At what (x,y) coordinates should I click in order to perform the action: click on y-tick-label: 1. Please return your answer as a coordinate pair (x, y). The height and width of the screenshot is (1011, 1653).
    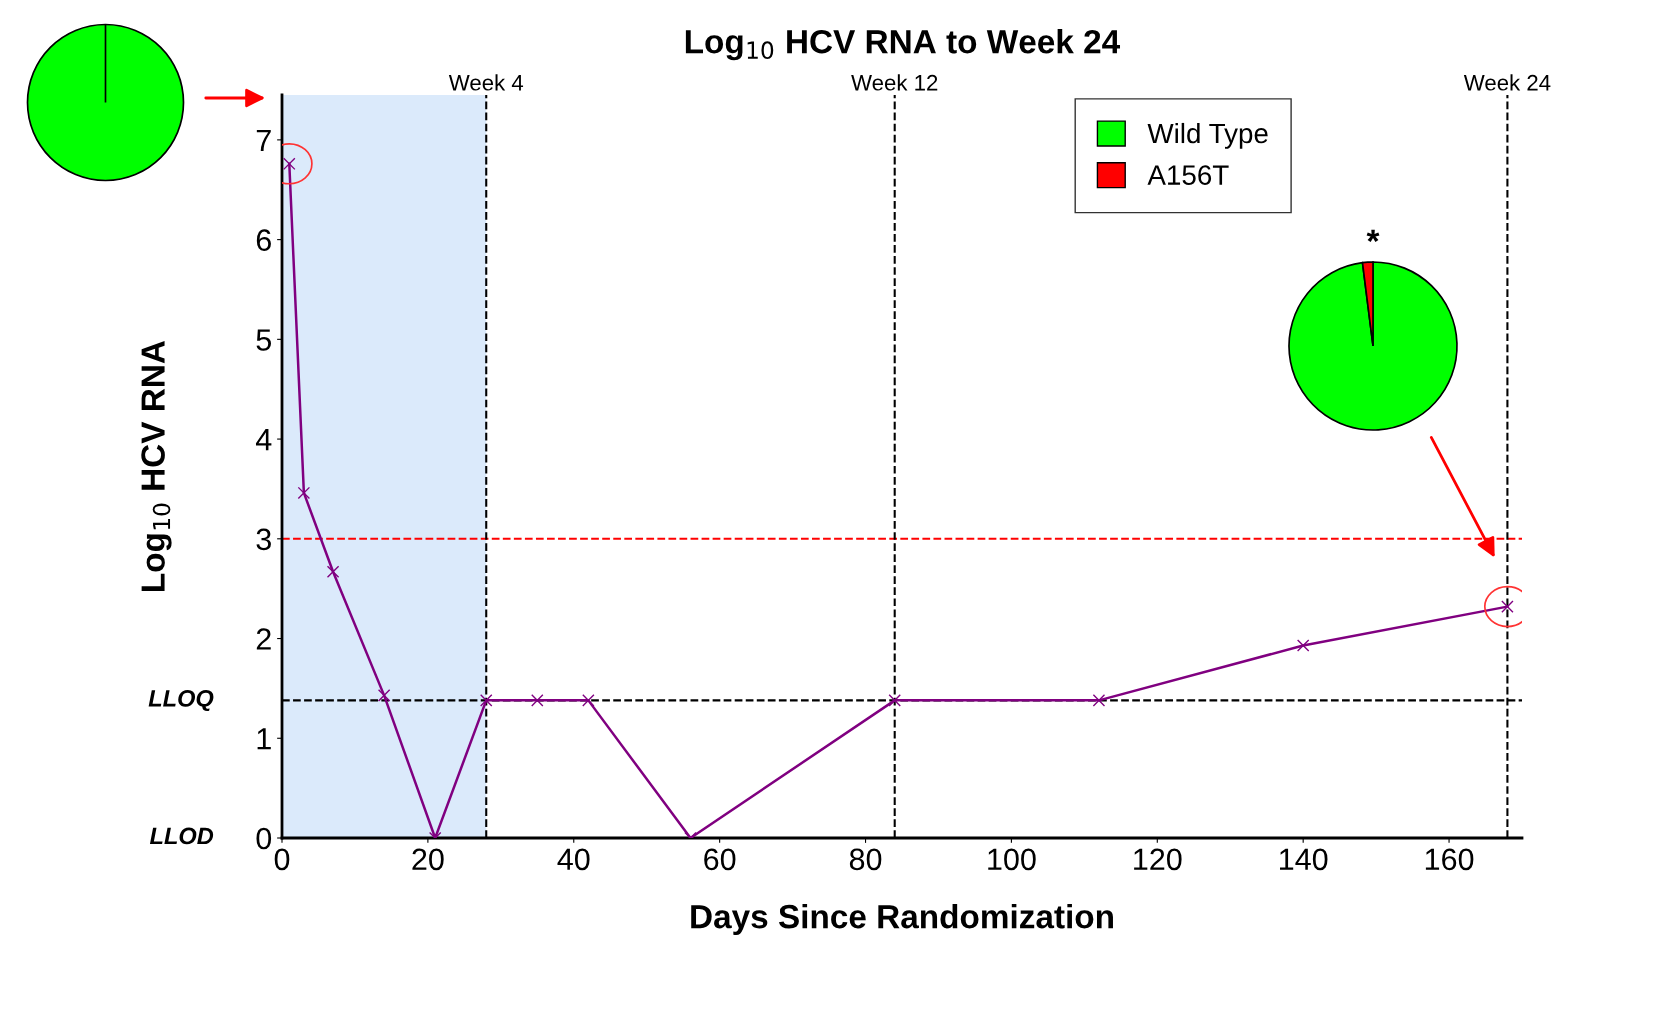
    Looking at the image, I should click on (264, 739).